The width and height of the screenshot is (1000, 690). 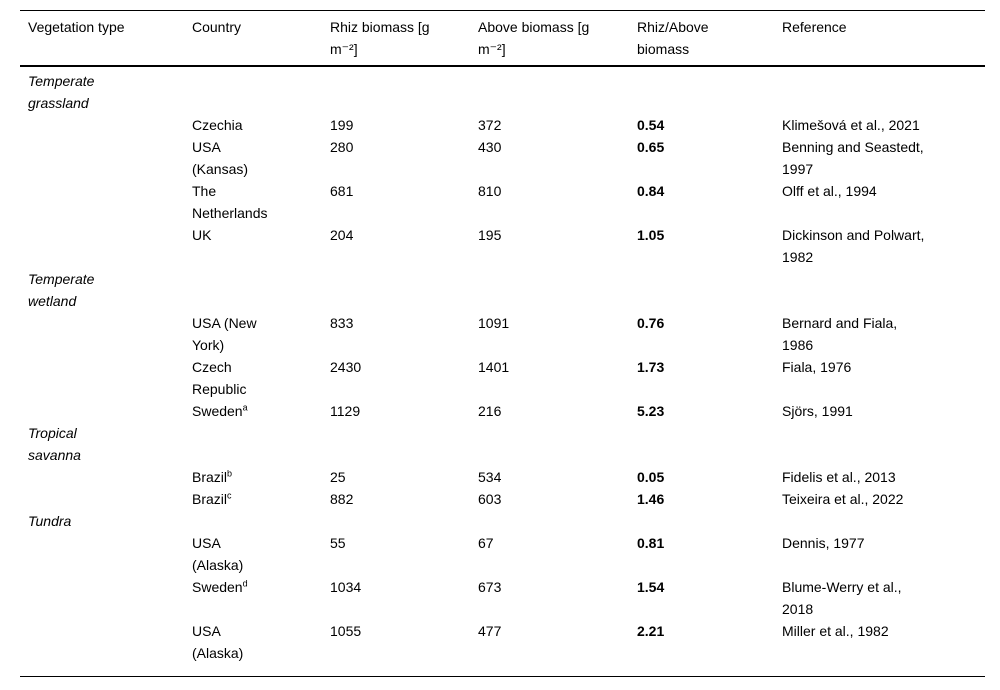 I want to click on rhiz-biomass-value: 280, so click(x=342, y=147).